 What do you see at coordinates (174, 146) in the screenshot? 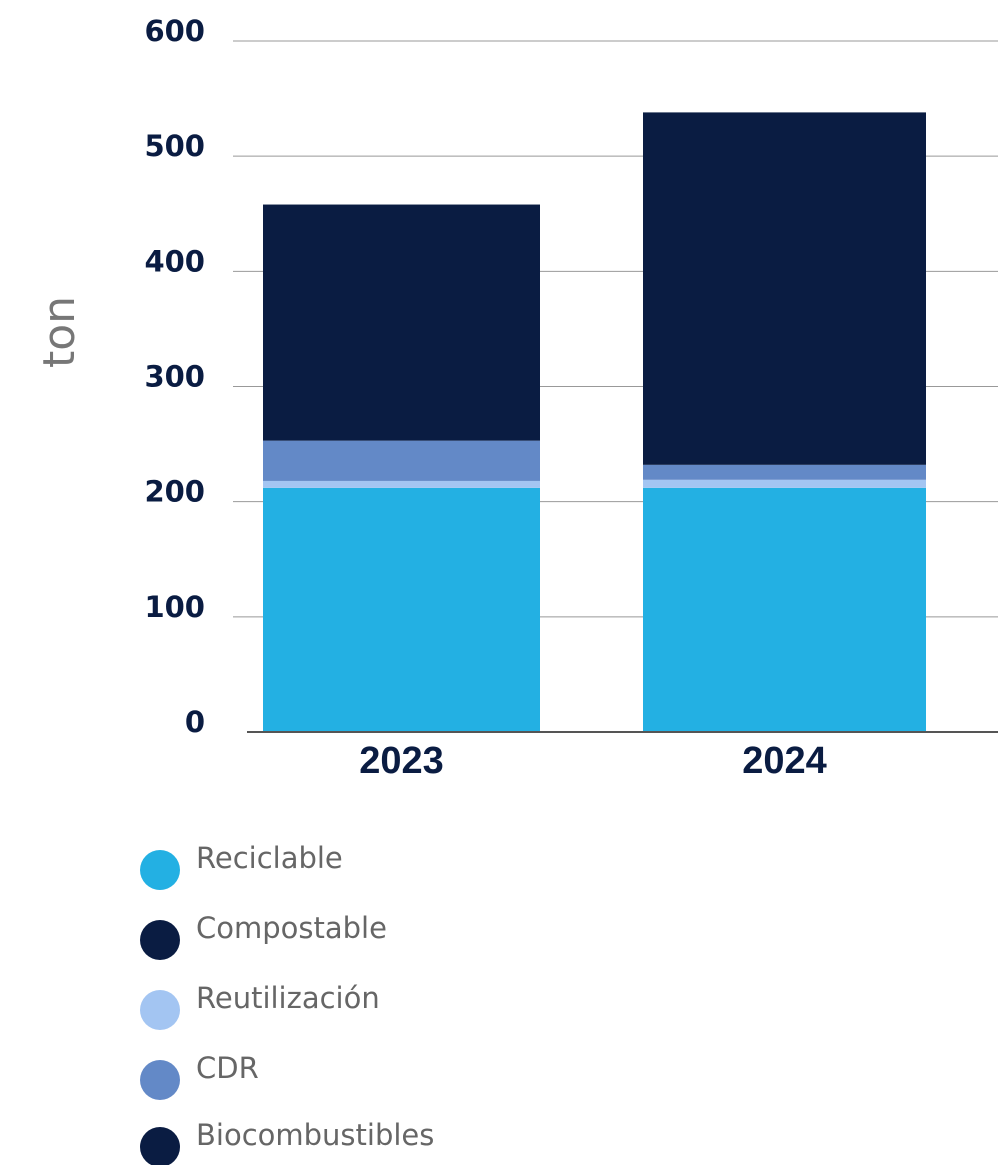
I see `y-tick-label: 500` at bounding box center [174, 146].